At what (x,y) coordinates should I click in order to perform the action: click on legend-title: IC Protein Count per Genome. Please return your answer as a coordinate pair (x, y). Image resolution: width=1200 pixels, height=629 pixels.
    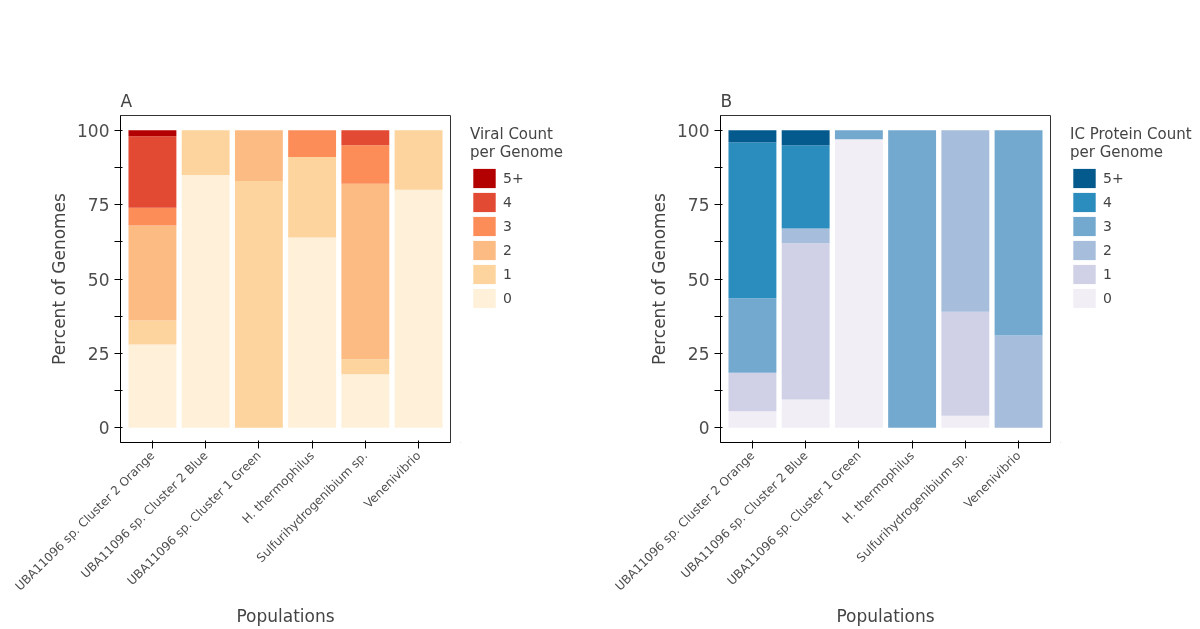
    Looking at the image, I should click on (1131, 143).